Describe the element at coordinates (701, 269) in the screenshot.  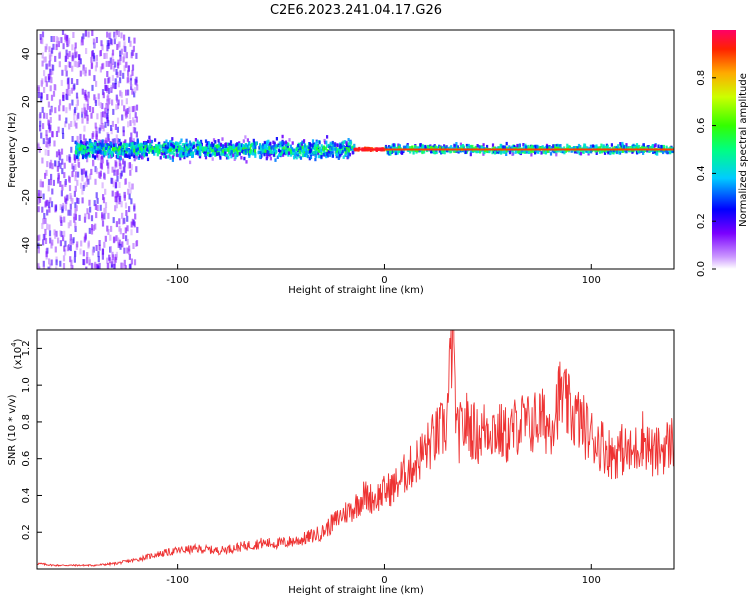
I see `colorbar-tick-label: 0.0` at that location.